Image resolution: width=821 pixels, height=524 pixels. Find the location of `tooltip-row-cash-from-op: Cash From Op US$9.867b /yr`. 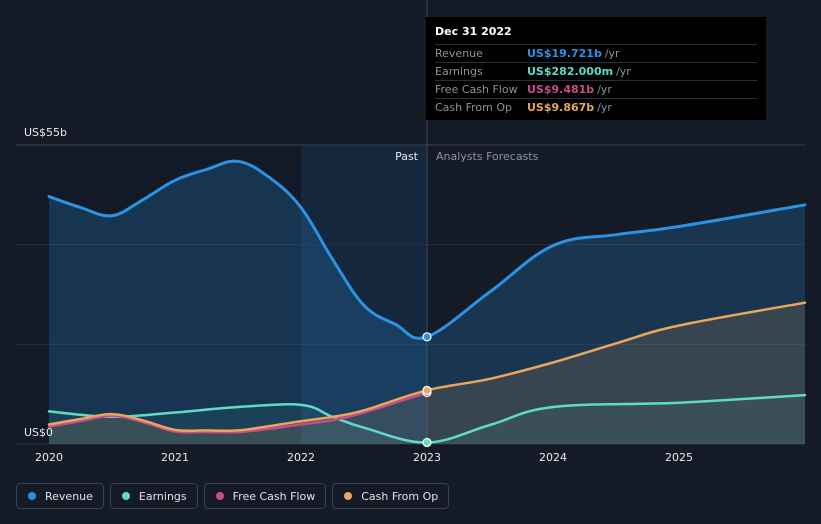

tooltip-row-cash-from-op: Cash From Op US$9.867b /yr is located at coordinates (596, 107).